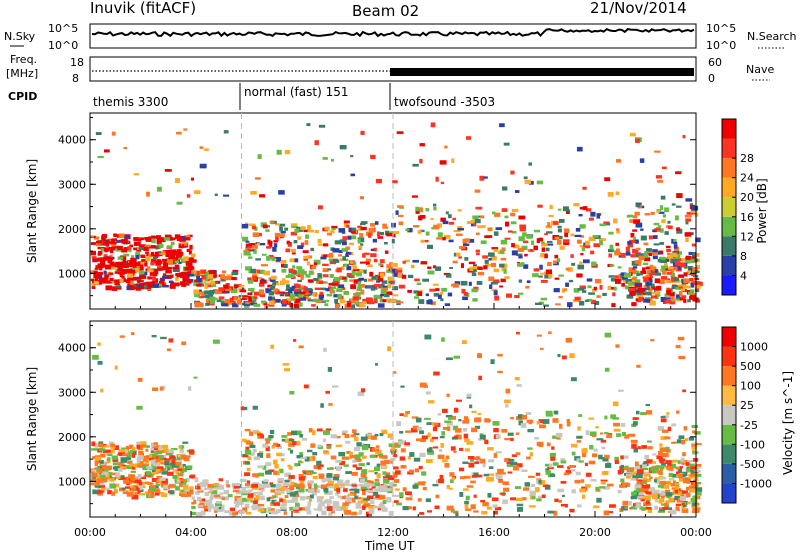  What do you see at coordinates (762, 210) in the screenshot?
I see `power-cbar-label: Power [dB]` at bounding box center [762, 210].